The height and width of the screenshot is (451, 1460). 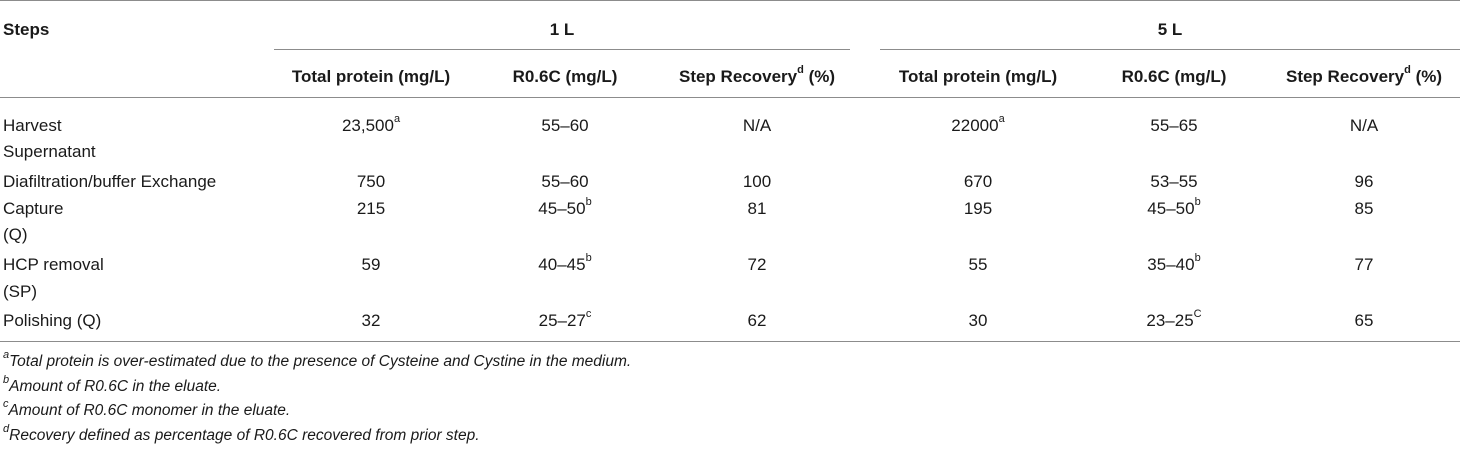 I want to click on footnote-c: cAmount of R0.6C monomer in the eluate., so click(x=147, y=408).